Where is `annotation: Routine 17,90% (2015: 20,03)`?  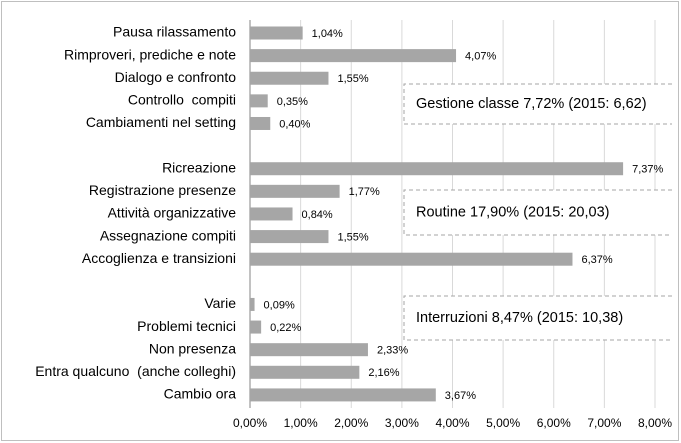 annotation: Routine 17,90% (2015: 20,03) is located at coordinates (512, 212).